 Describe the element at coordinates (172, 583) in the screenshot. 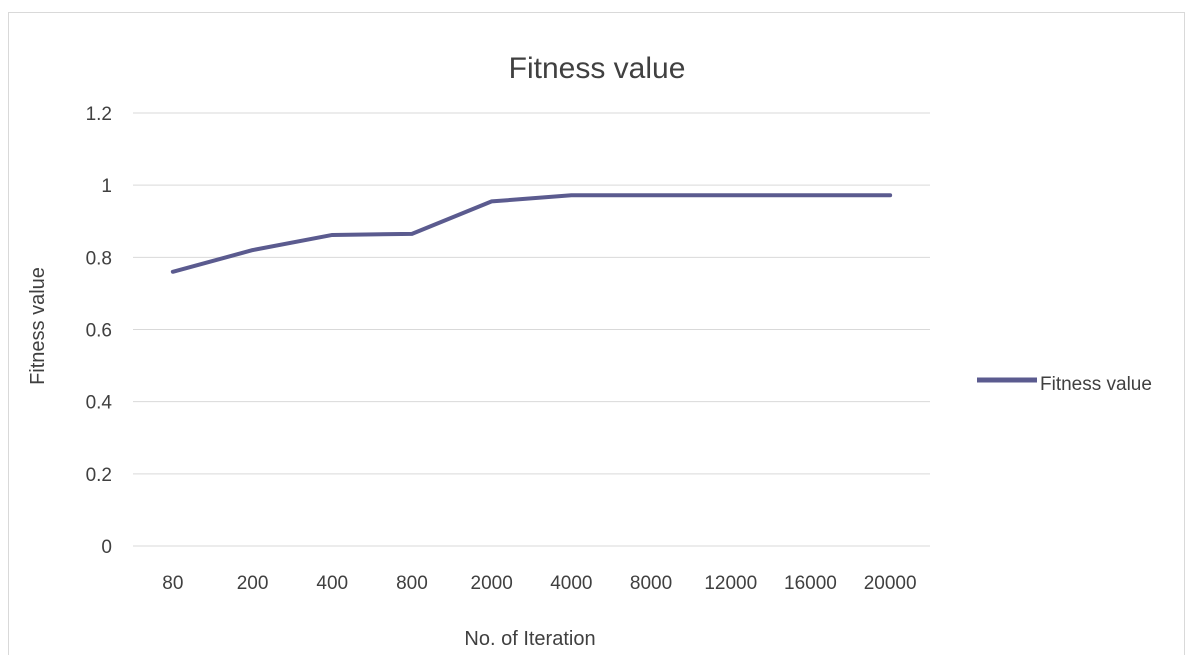

I see `x-tick-label: 80` at that location.